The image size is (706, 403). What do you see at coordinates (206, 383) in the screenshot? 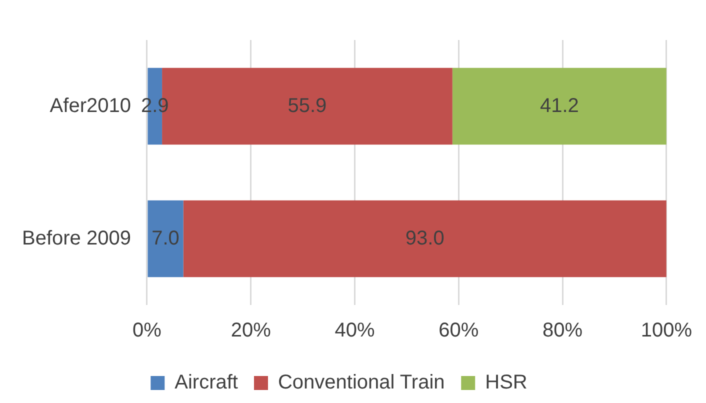
I see `legend-label: Aircraft` at bounding box center [206, 383].